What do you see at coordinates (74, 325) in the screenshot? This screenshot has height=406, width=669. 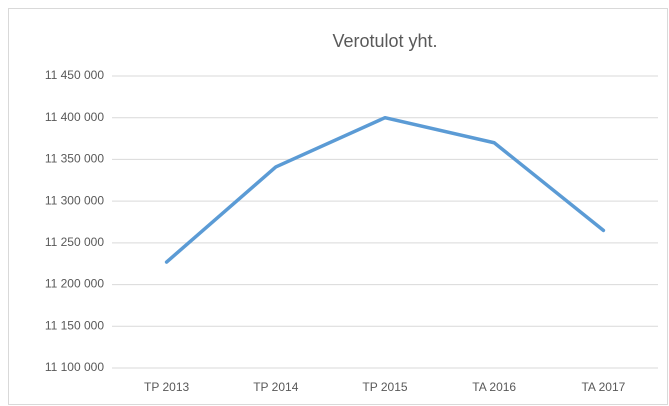 I see `y-tick-label: 11 150 000` at bounding box center [74, 325].